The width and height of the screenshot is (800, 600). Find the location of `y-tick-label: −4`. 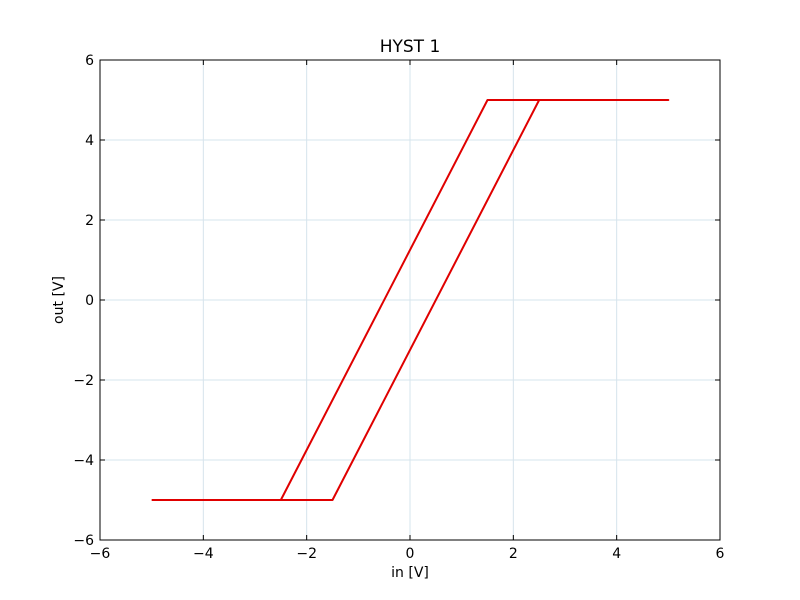

y-tick-label: −4 is located at coordinates (83, 461).